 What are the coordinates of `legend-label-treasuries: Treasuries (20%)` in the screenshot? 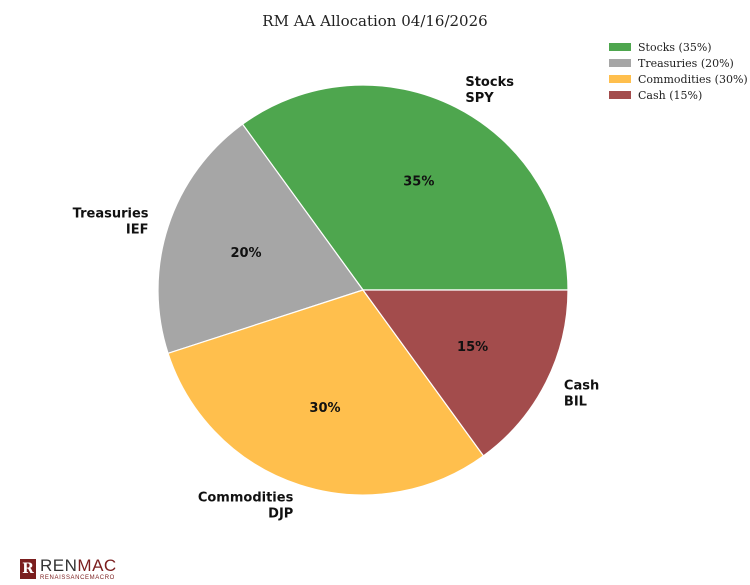 It's located at (686, 63).